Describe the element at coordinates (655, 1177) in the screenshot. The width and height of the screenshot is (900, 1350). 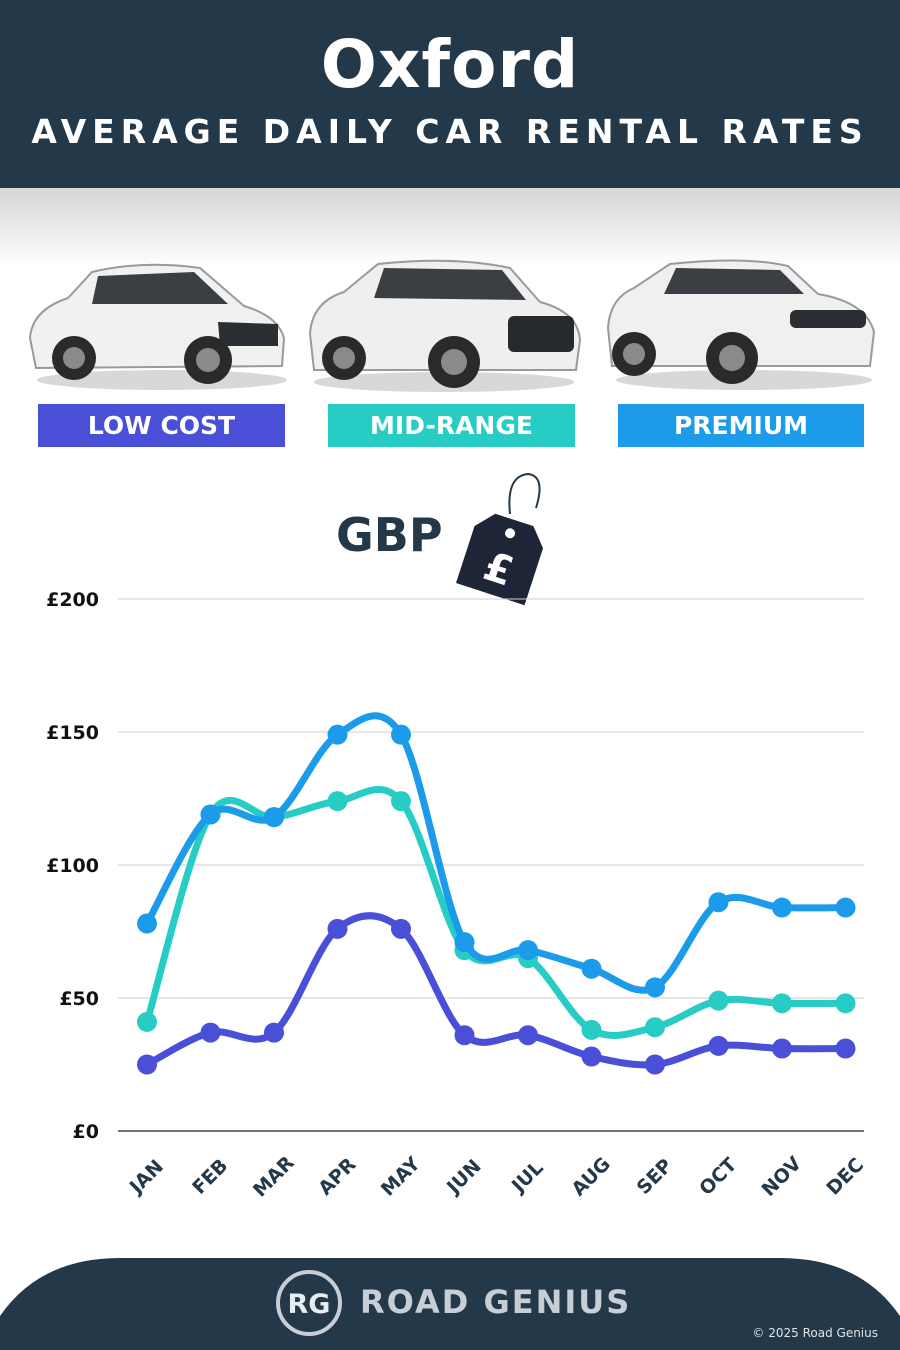
I see `x-tick-label: SEP` at that location.